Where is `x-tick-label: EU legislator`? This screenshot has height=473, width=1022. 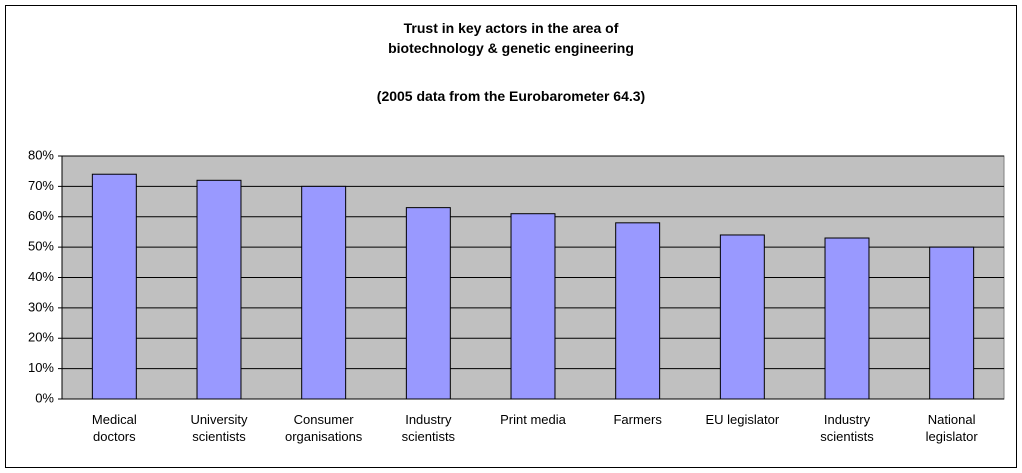 x-tick-label: EU legislator is located at coordinates (742, 419).